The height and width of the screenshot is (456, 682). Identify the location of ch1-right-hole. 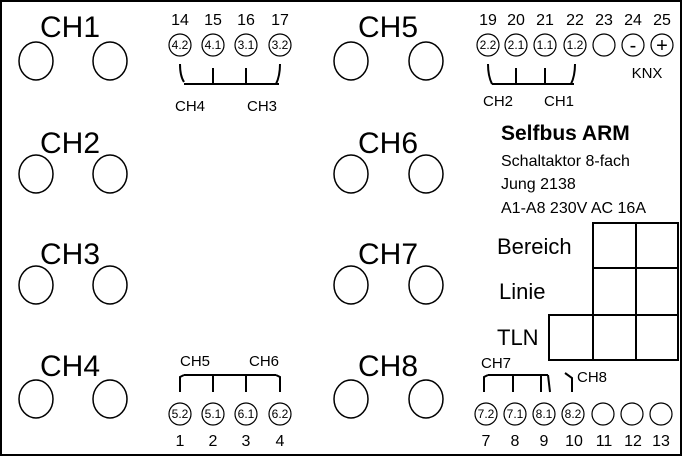
(110, 61).